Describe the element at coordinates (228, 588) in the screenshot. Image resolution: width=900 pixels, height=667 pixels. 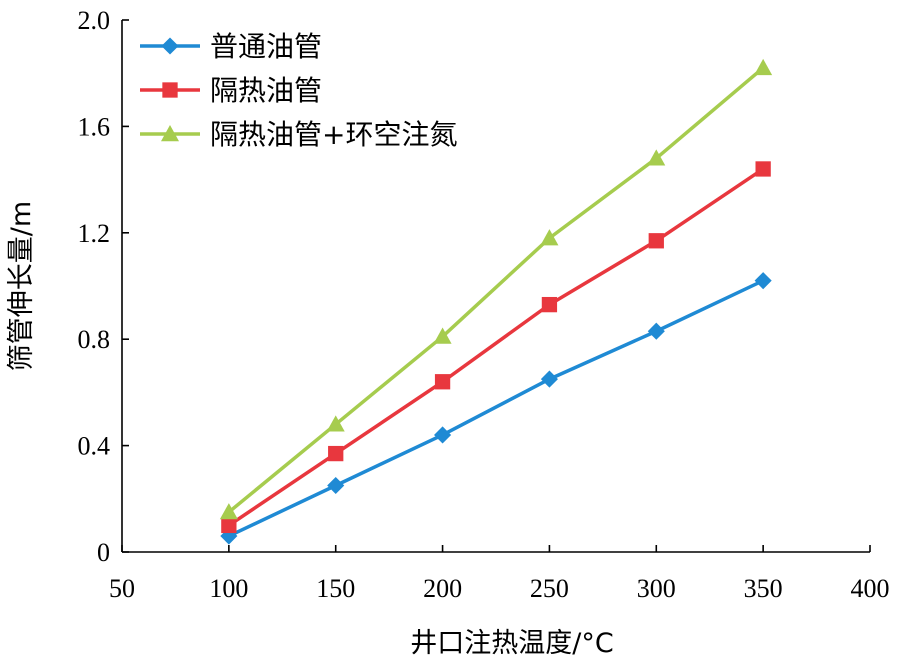
I see `x-tick-label: 100` at that location.